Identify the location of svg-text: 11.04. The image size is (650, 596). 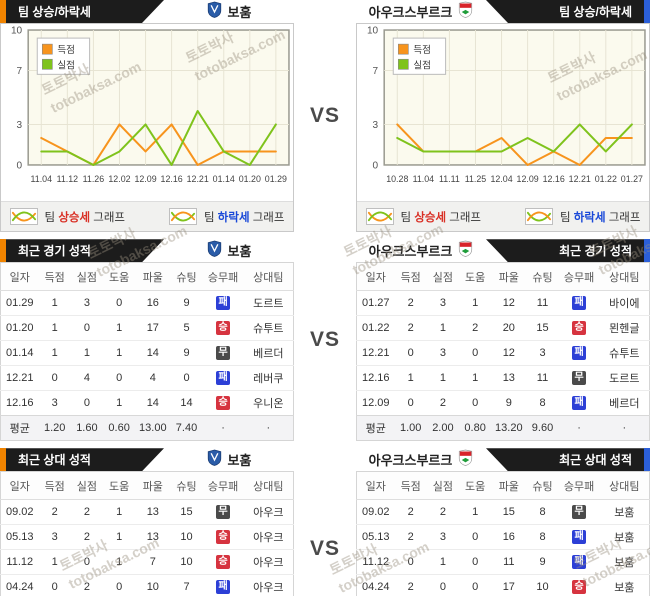
(42, 179).